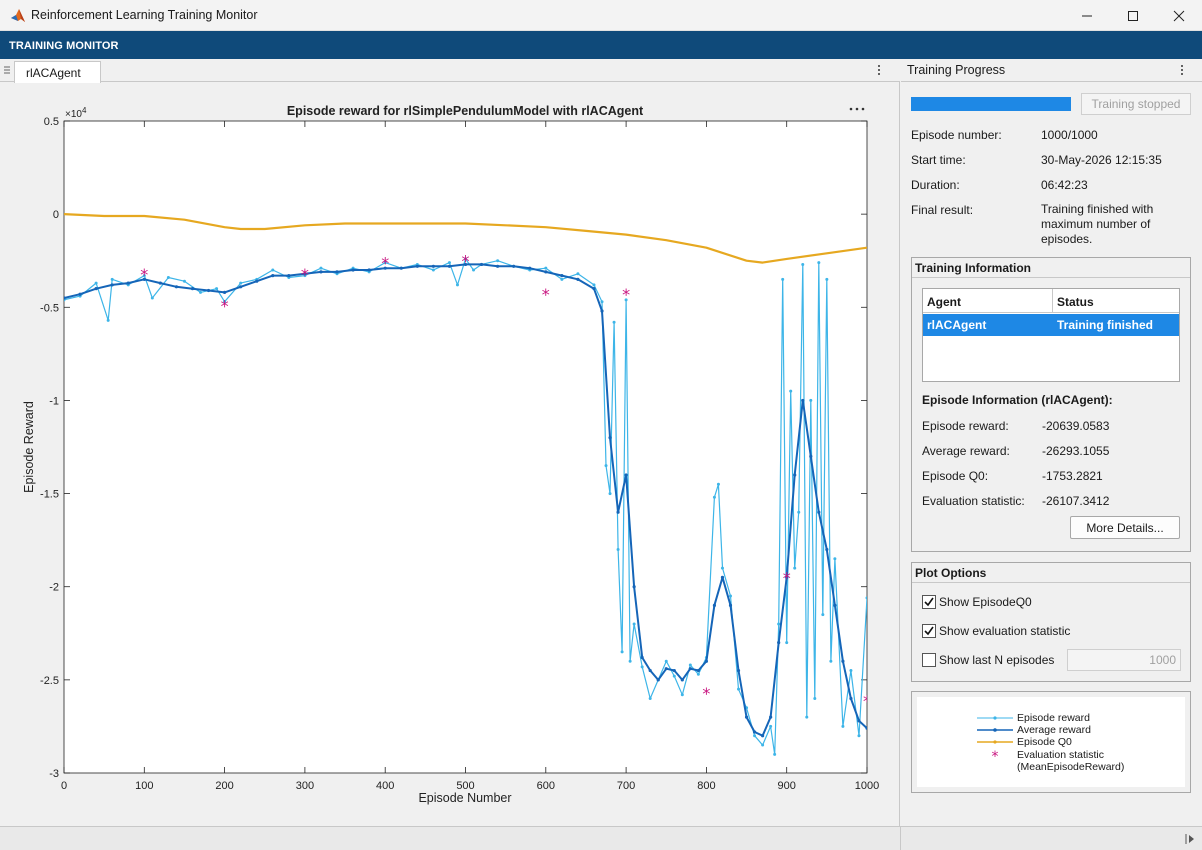 The width and height of the screenshot is (1202, 850). What do you see at coordinates (988, 301) in the screenshot?
I see `table-header-agent: Agent` at bounding box center [988, 301].